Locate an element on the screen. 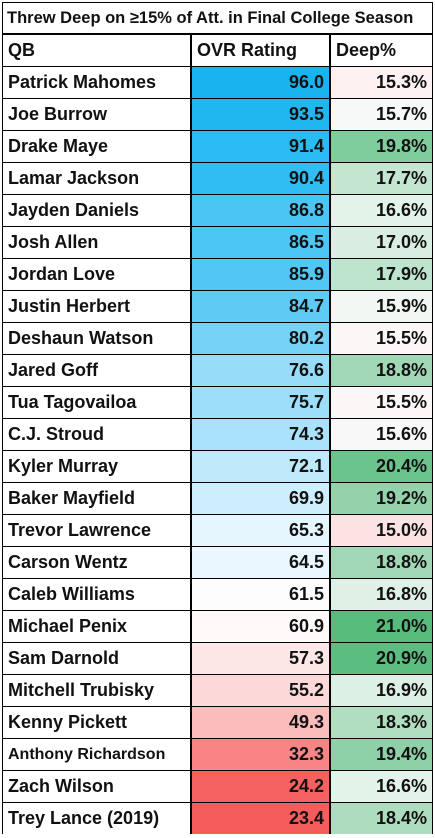 This screenshot has height=838, width=435. cell-qb-name: Justin Herbert is located at coordinates (96, 306).